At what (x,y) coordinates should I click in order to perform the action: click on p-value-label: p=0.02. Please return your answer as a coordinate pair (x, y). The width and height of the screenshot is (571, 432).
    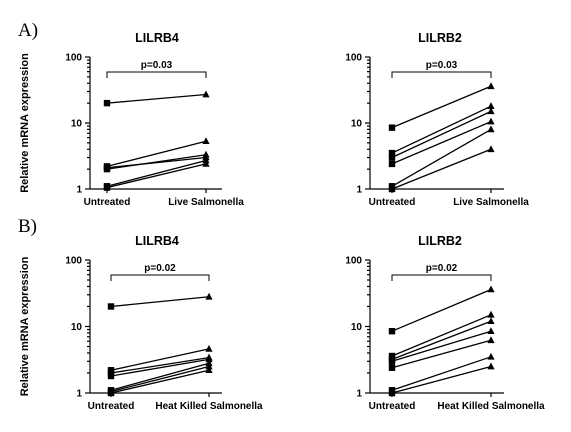
    Looking at the image, I should click on (160, 268).